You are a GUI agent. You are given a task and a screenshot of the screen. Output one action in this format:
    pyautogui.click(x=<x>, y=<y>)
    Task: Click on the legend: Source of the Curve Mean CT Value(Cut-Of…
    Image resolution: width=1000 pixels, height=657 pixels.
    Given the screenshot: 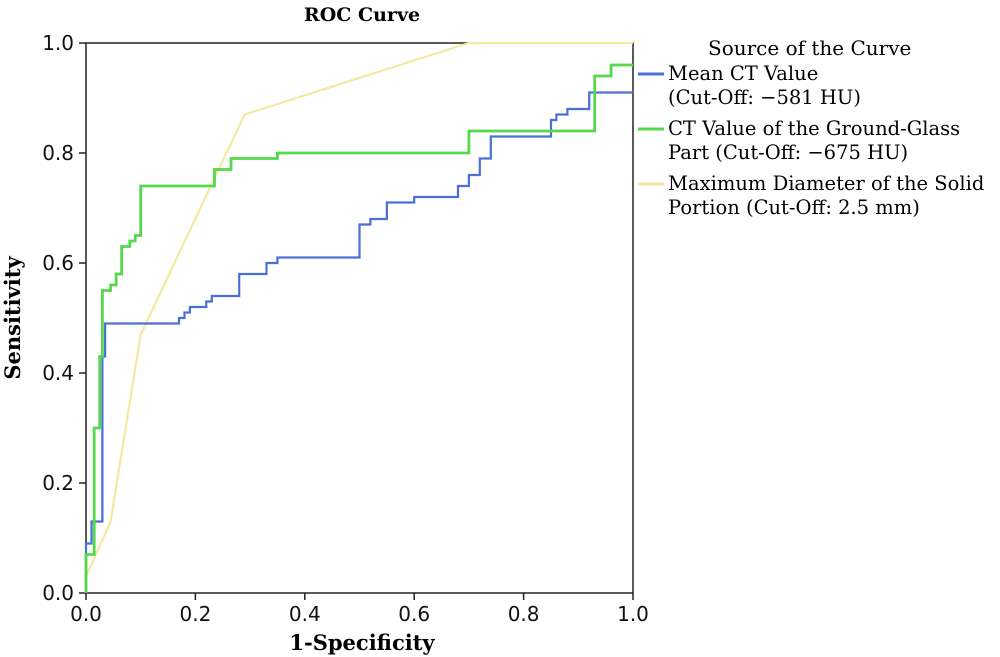 What is the action you would take?
    pyautogui.click(x=811, y=127)
    